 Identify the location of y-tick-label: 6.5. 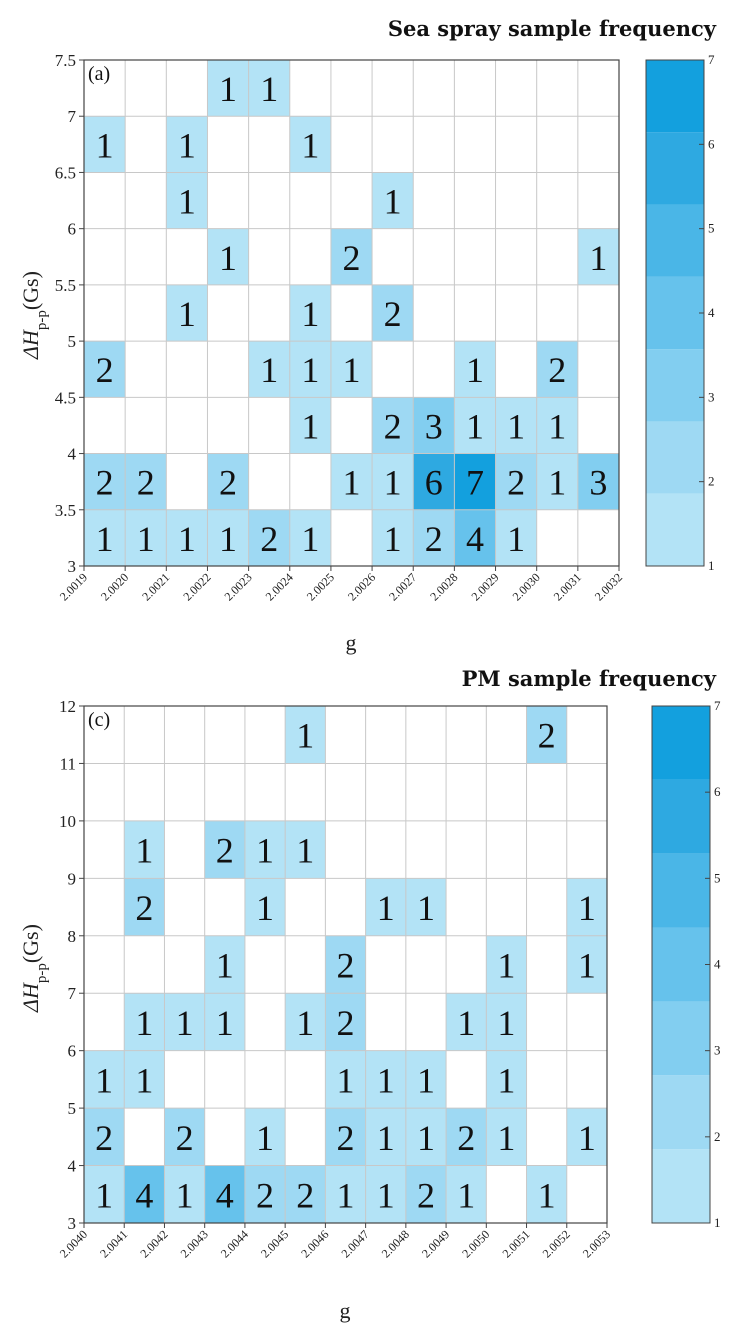
(65, 172).